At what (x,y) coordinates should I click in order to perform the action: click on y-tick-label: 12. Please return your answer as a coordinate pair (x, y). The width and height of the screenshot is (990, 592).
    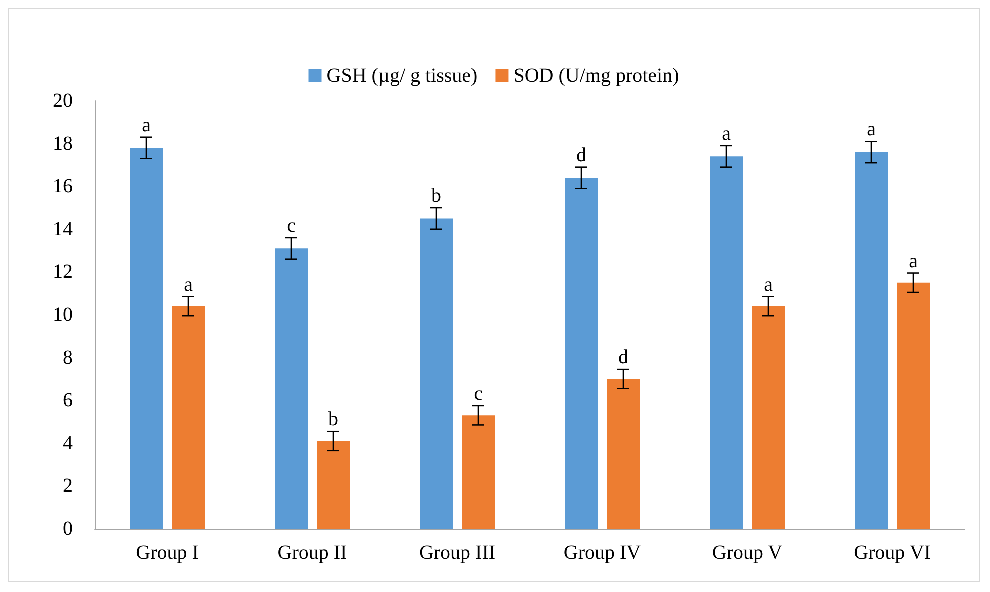
    Looking at the image, I should click on (63, 272).